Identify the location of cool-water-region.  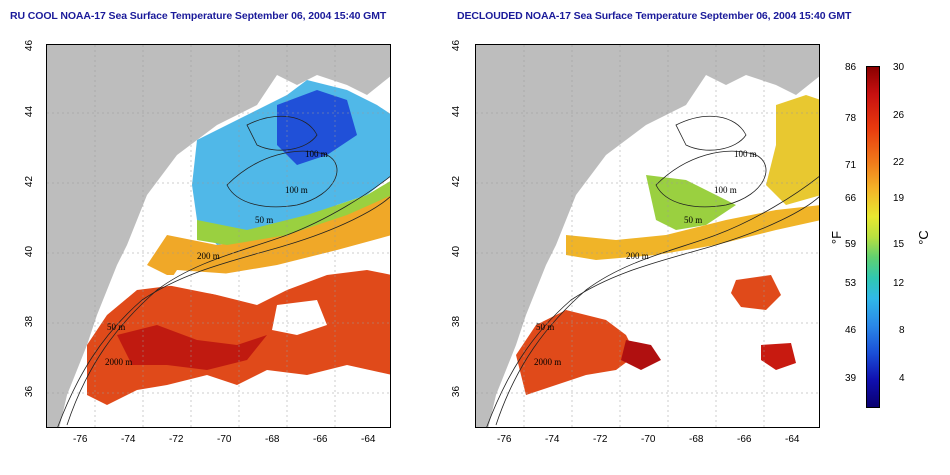
(691, 202).